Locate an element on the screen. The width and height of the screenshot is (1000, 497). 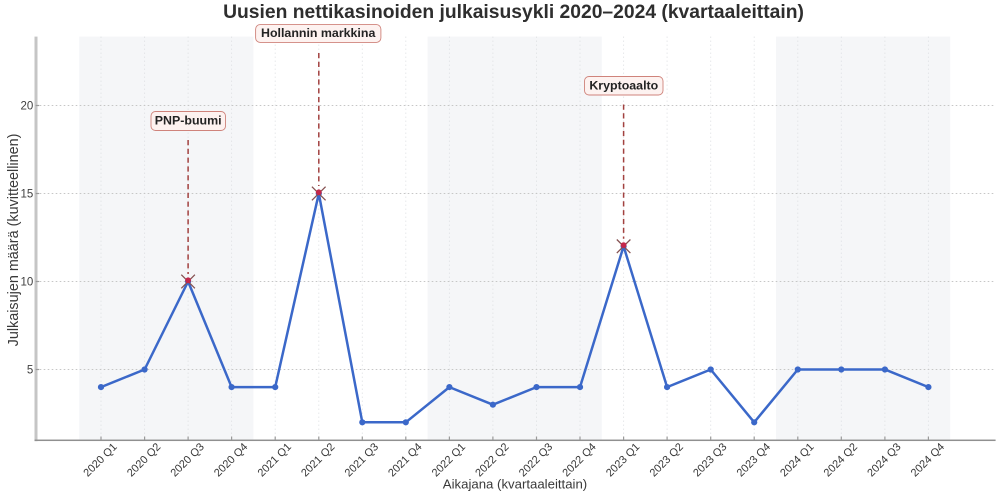
svg-text: Hollannin markkina is located at coordinates (318, 33).